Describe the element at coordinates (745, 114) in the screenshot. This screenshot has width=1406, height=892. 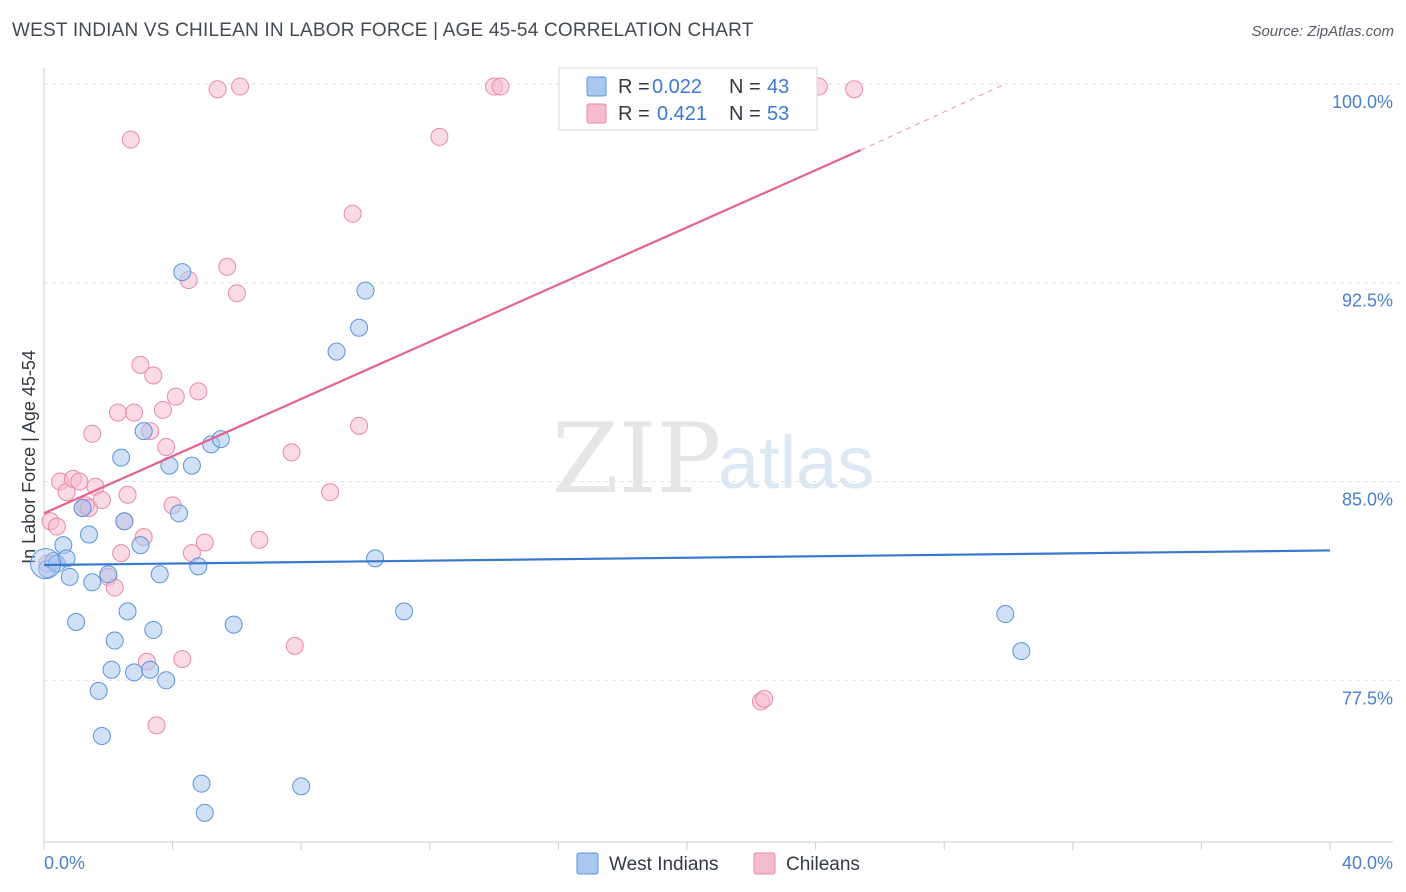
I see `legend-n-label-2: N =` at that location.